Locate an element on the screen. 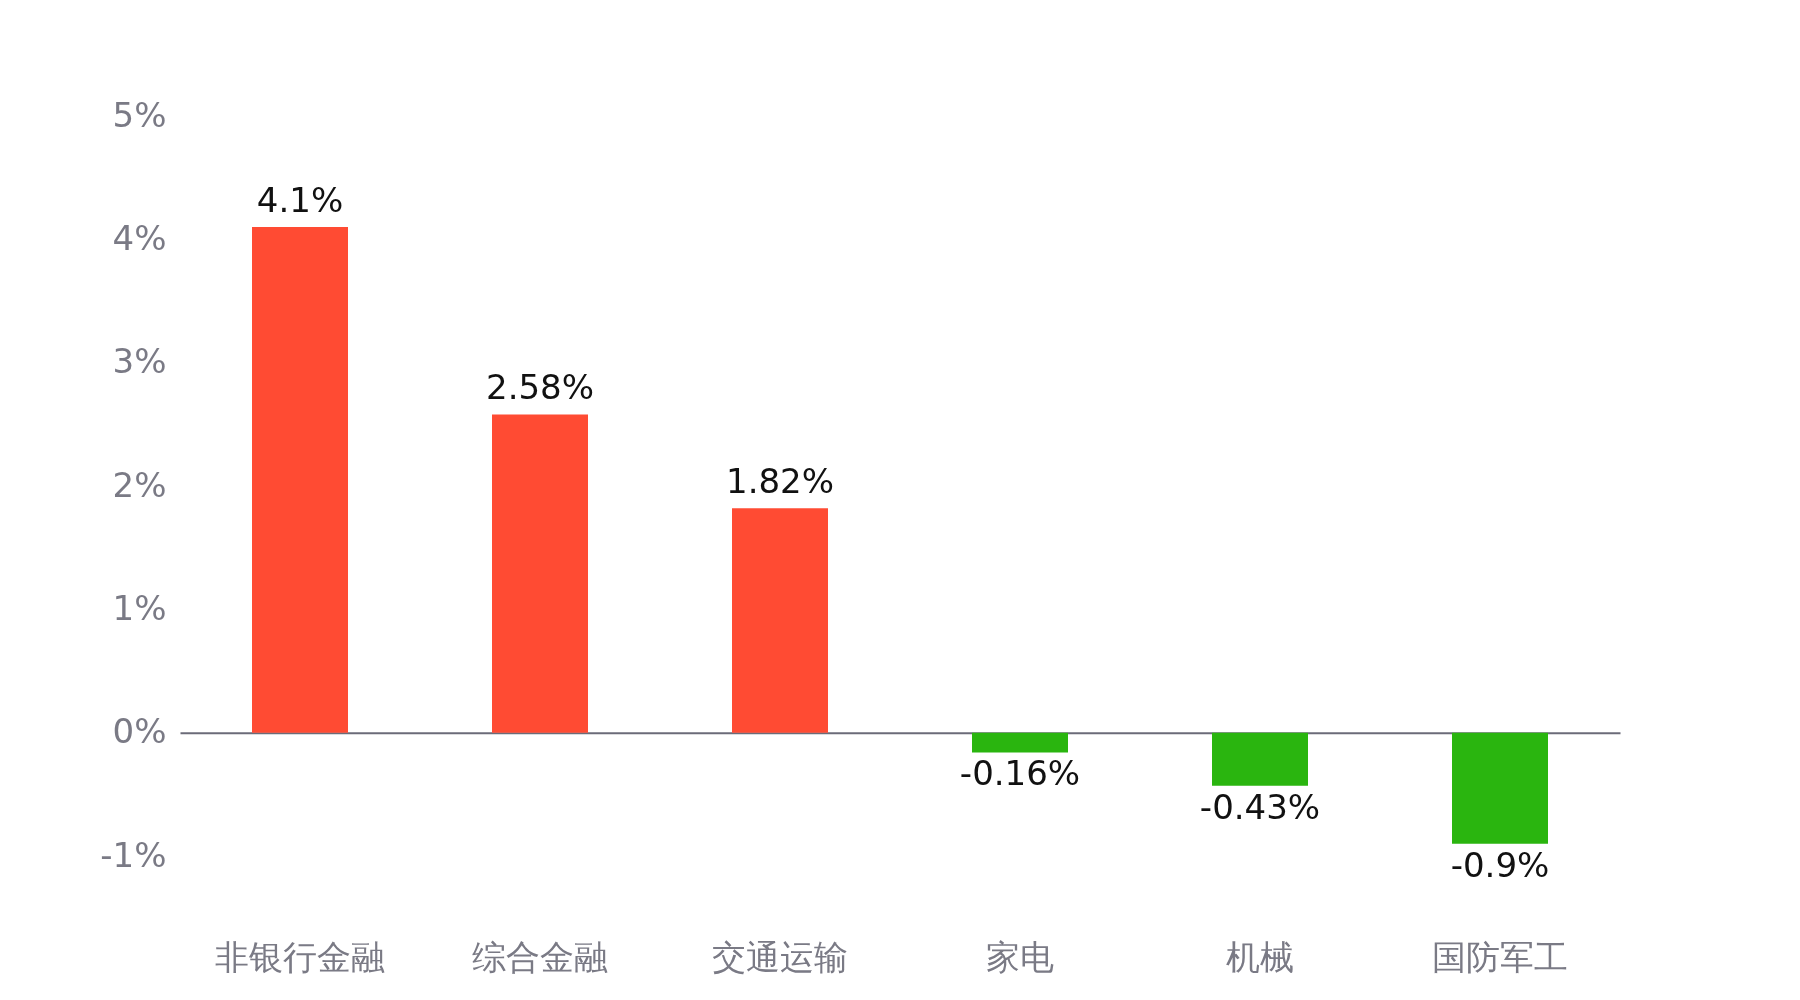 The image size is (1800, 1000). x-tick-label: 国防军工 is located at coordinates (1500, 956).